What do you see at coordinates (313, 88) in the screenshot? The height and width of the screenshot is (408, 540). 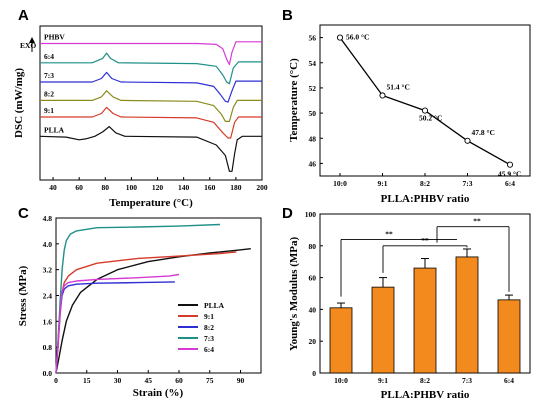 I see `b-y-tick-label: 52` at bounding box center [313, 88].